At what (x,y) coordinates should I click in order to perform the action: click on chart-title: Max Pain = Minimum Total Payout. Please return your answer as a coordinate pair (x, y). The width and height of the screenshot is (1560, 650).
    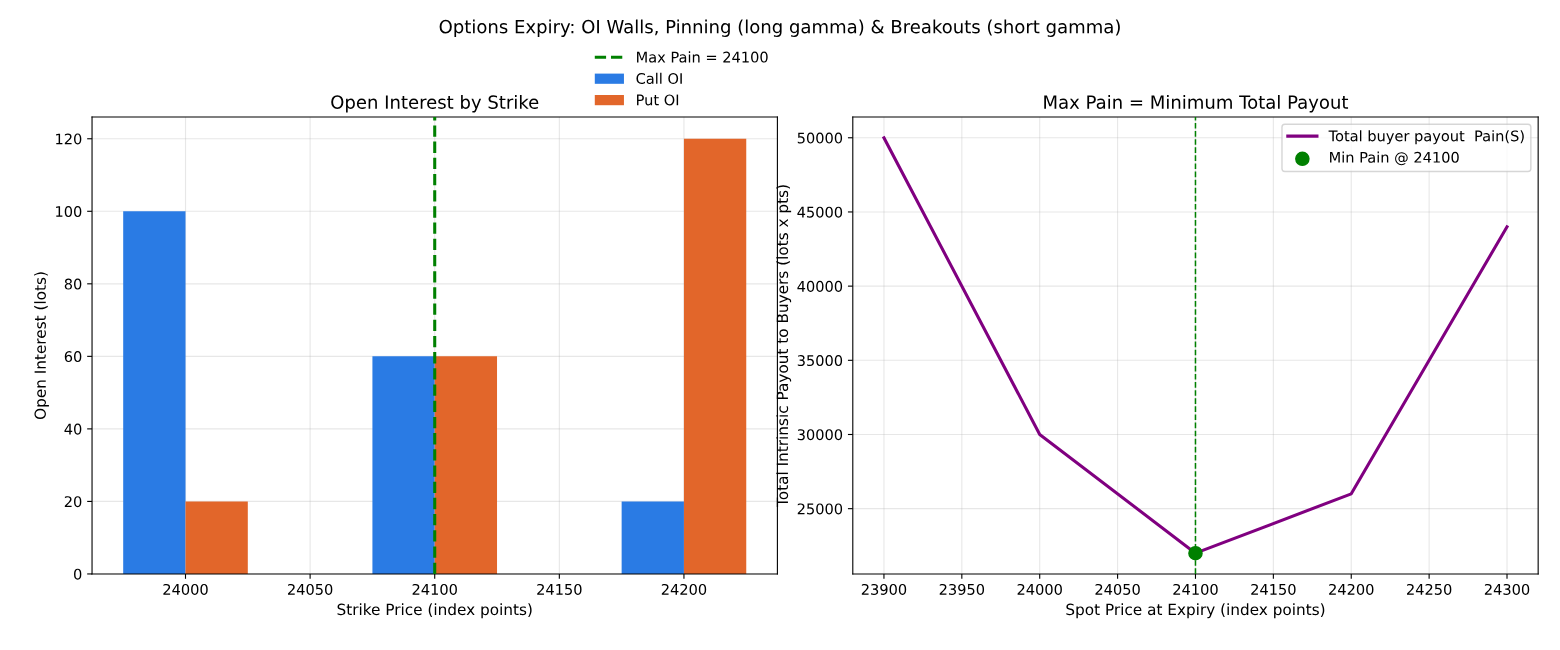
    Looking at the image, I should click on (1196, 103).